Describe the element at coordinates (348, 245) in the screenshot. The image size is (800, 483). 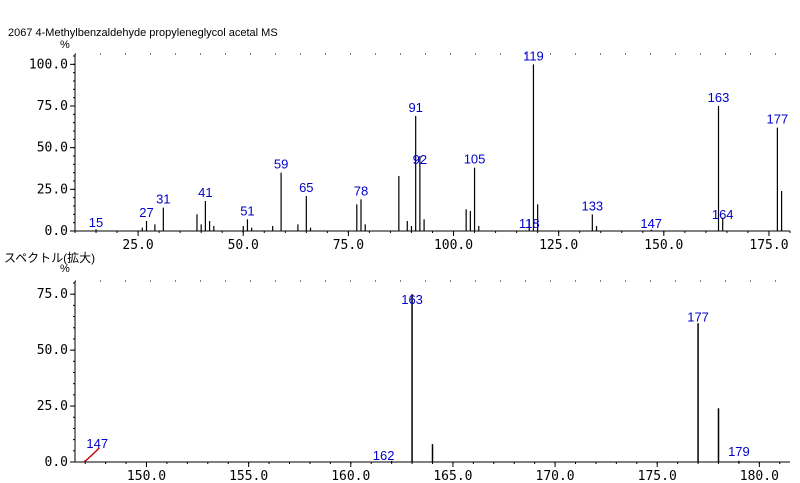
I see `x-tick-label: 75.0` at that location.